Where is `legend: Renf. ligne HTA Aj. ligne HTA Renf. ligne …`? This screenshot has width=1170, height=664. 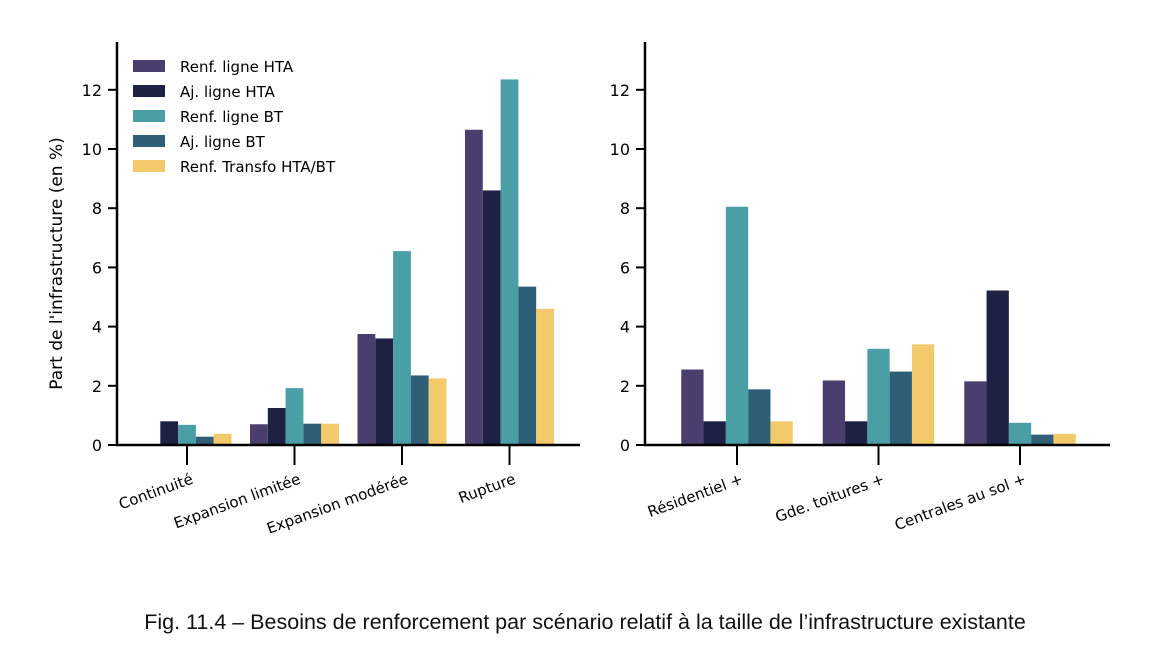 legend: Renf. ligne HTA Aj. ligne HTA Renf. ligne … is located at coordinates (234, 117).